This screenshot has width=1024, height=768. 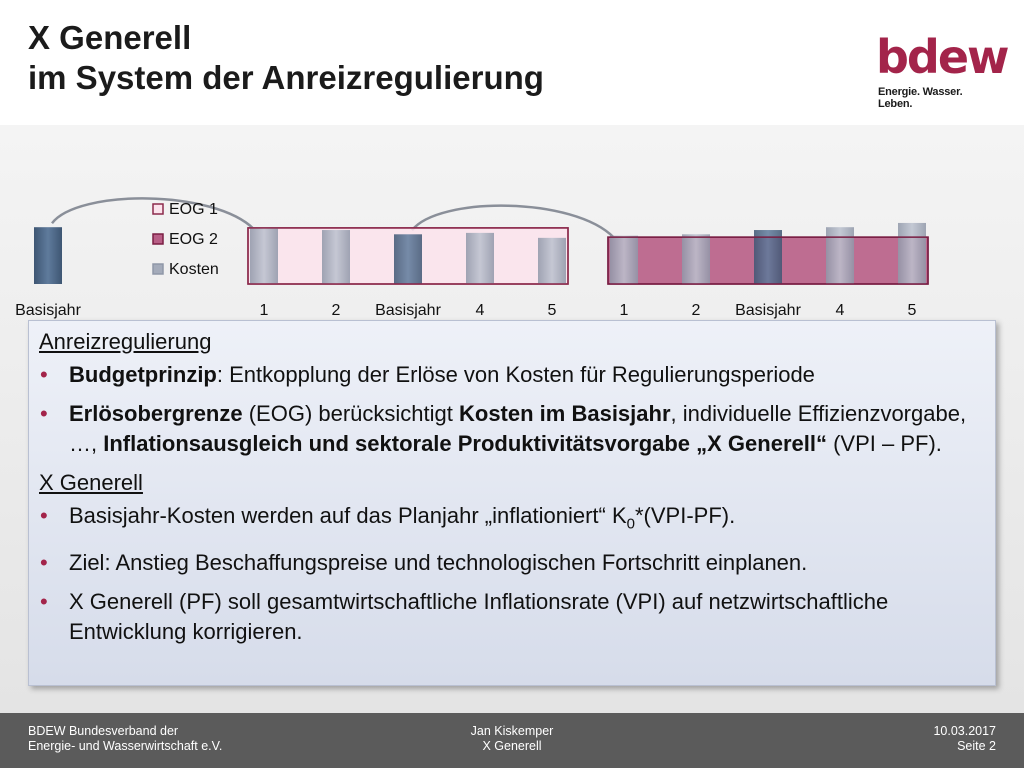 What do you see at coordinates (465, 310) in the screenshot?
I see `chart-tick-labels: Basisjahr 1 2 Basisjahr 4 5 1 2 Basisjahr 4 5` at bounding box center [465, 310].